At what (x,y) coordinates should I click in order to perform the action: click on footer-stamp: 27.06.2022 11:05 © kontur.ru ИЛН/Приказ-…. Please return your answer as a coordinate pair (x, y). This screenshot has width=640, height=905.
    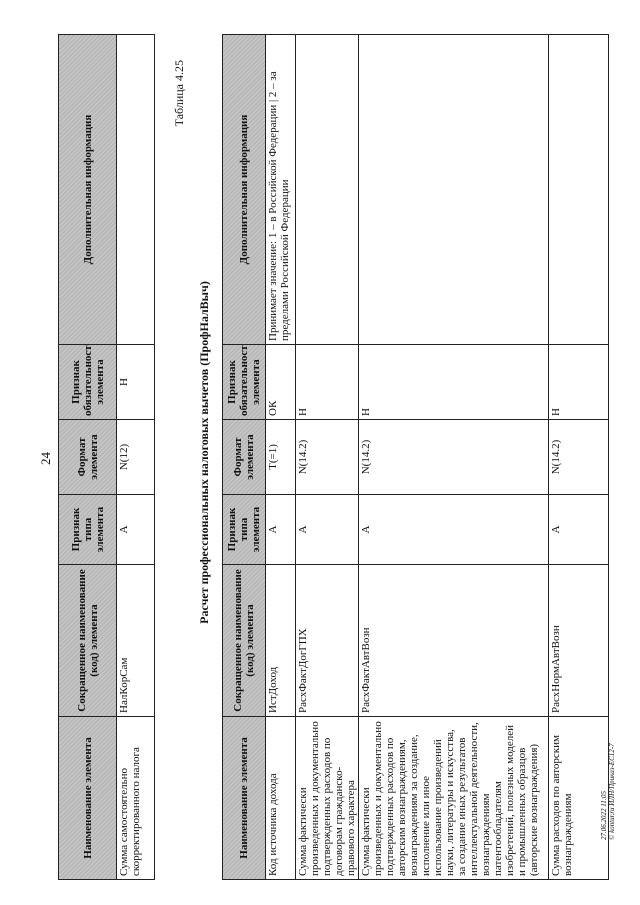
    Looking at the image, I should click on (608, 791).